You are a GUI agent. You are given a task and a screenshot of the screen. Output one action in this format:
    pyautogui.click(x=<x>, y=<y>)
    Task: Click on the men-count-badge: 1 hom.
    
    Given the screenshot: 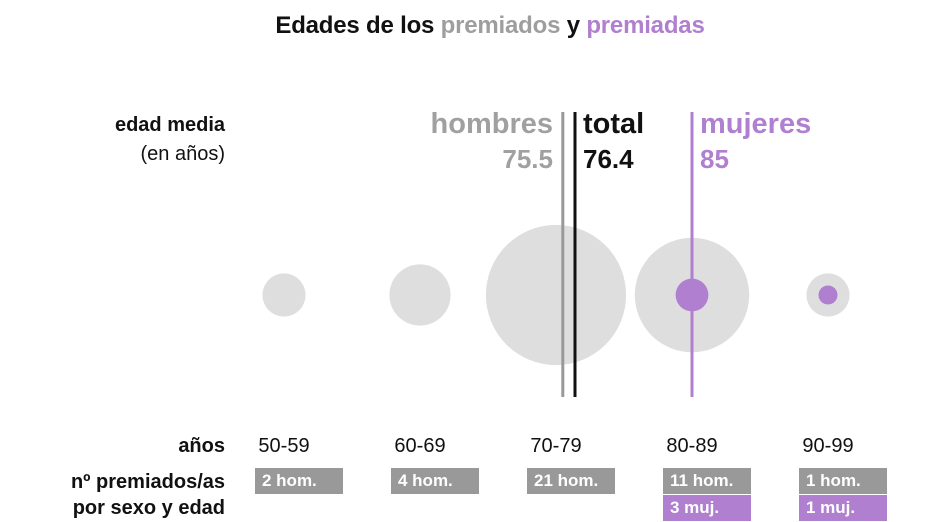 What is the action you would take?
    pyautogui.click(x=843, y=481)
    